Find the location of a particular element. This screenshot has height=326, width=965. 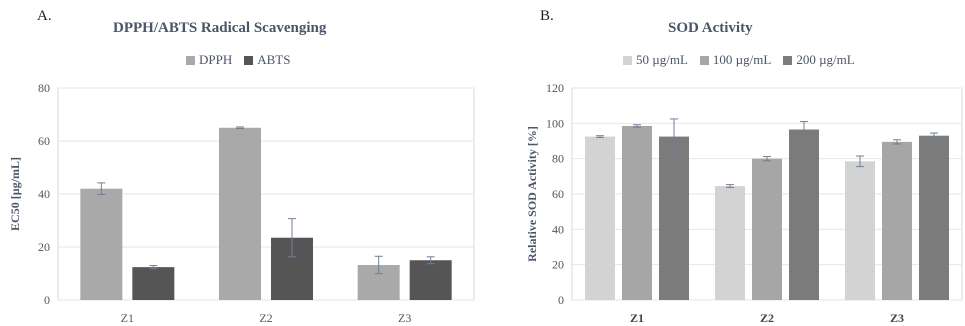

legend-item-dpph: DPPH is located at coordinates (209, 60).